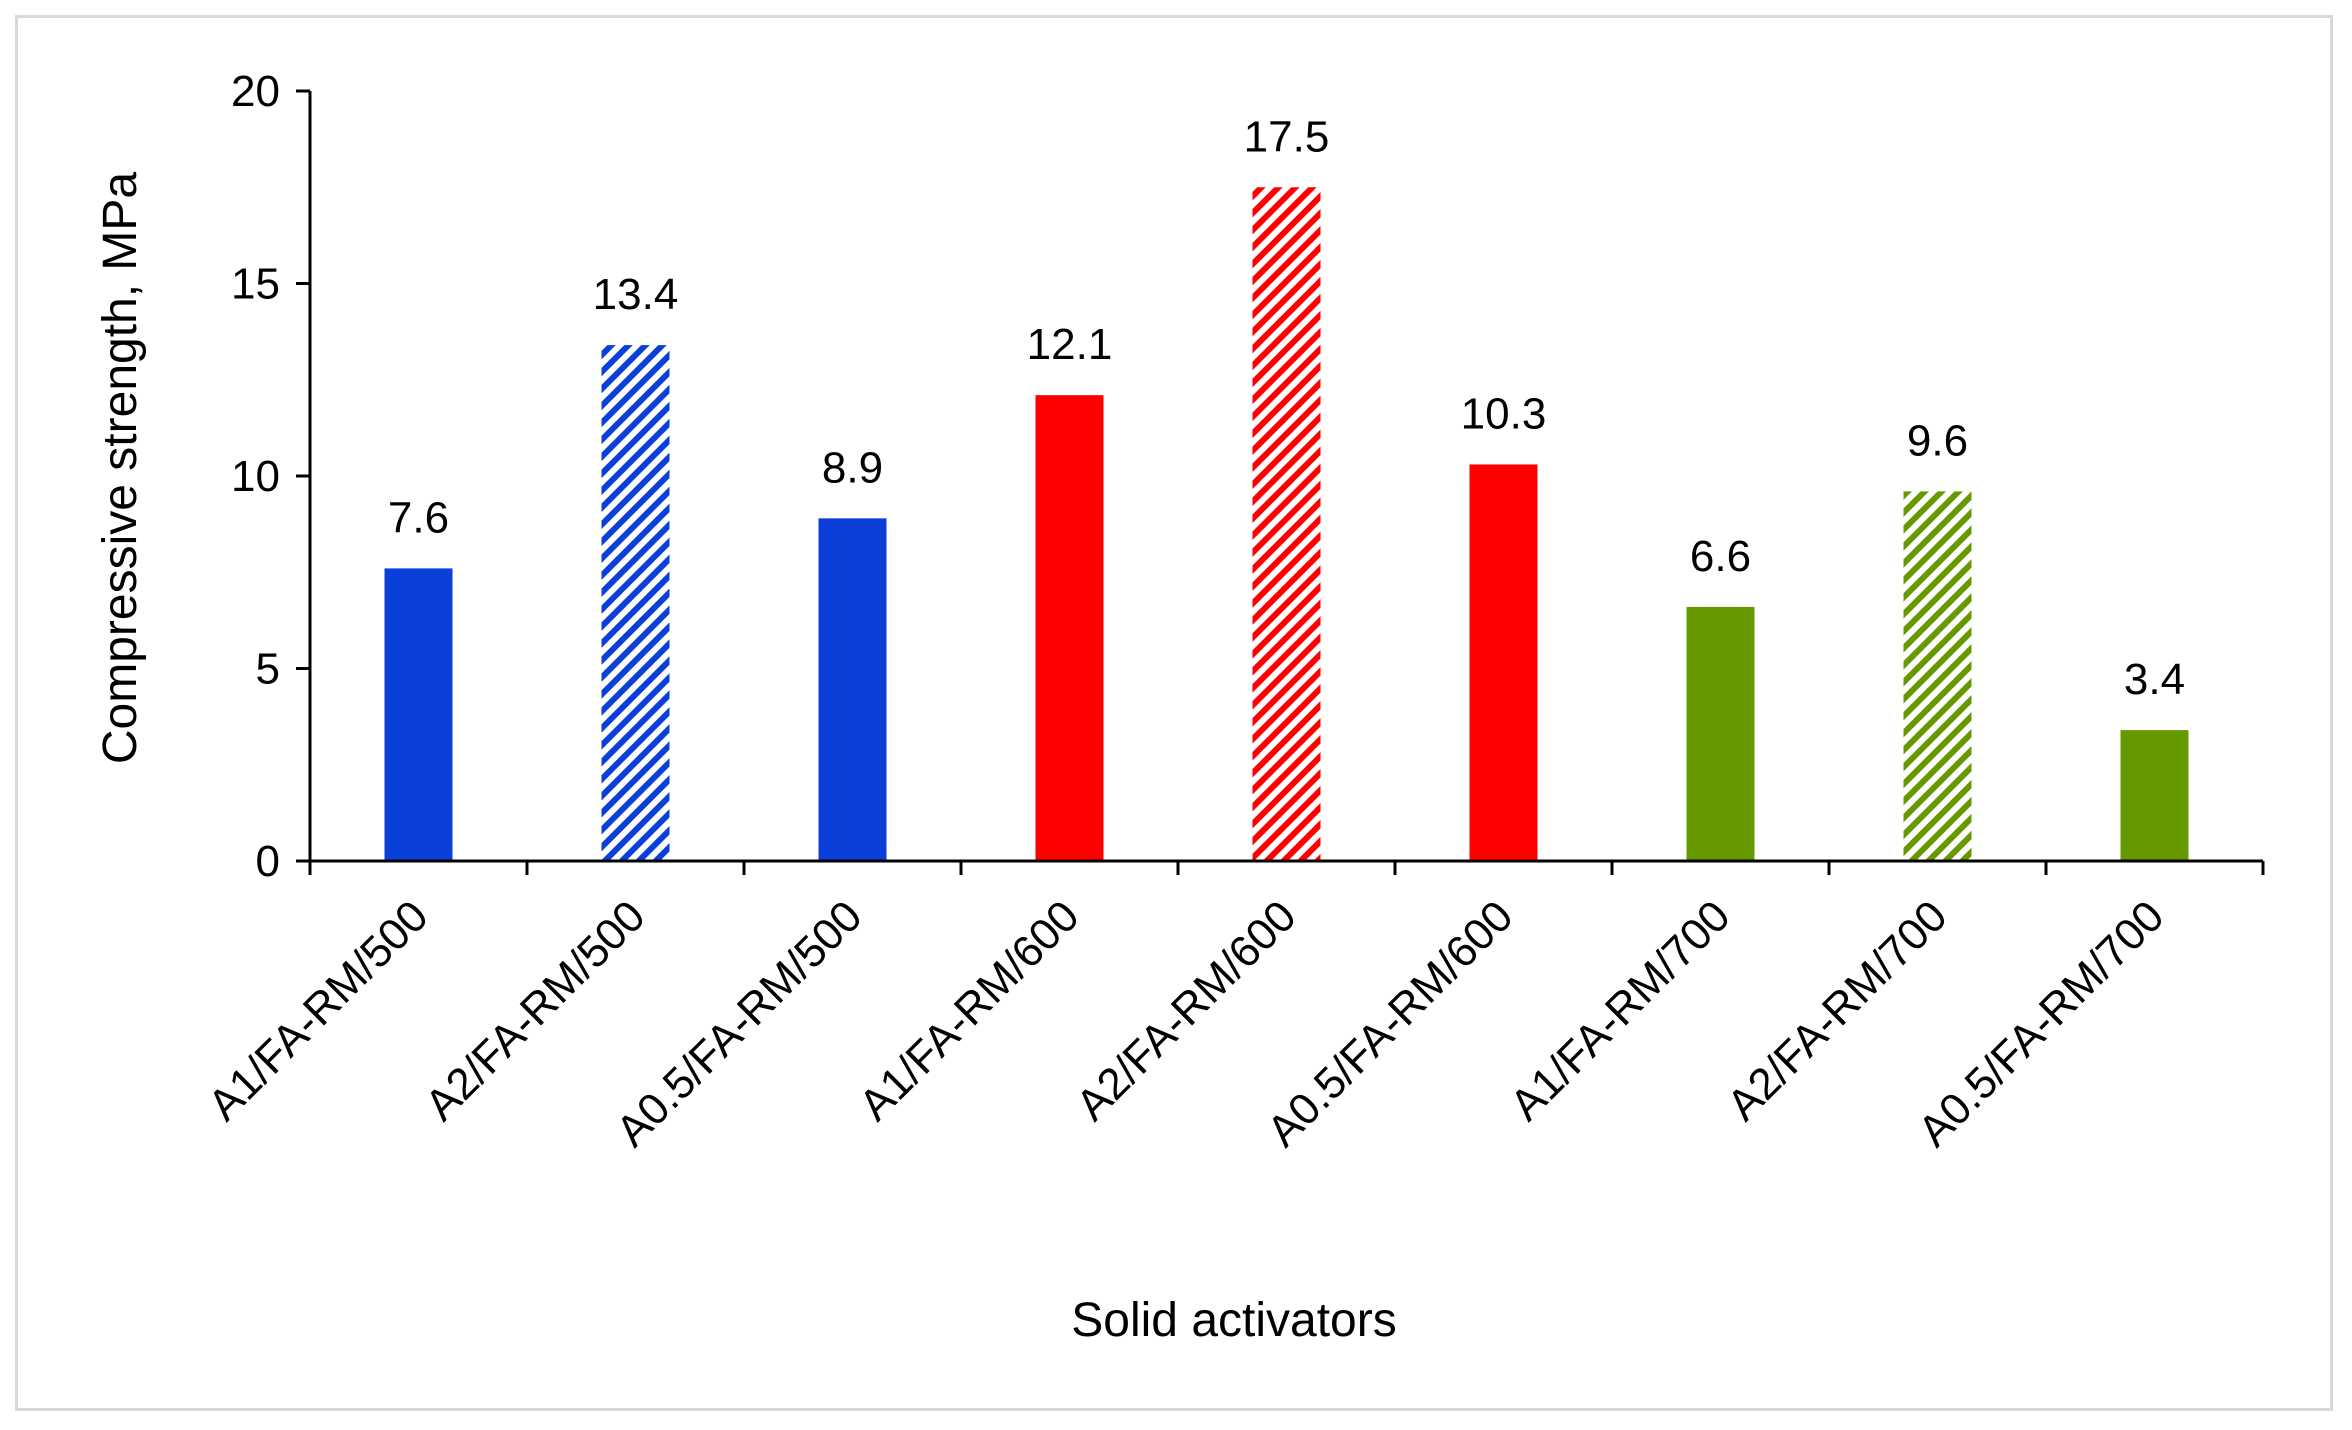 The image size is (2352, 1430). I want to click on category-label-4: A1/FA-RM/600, so click(969, 1010).